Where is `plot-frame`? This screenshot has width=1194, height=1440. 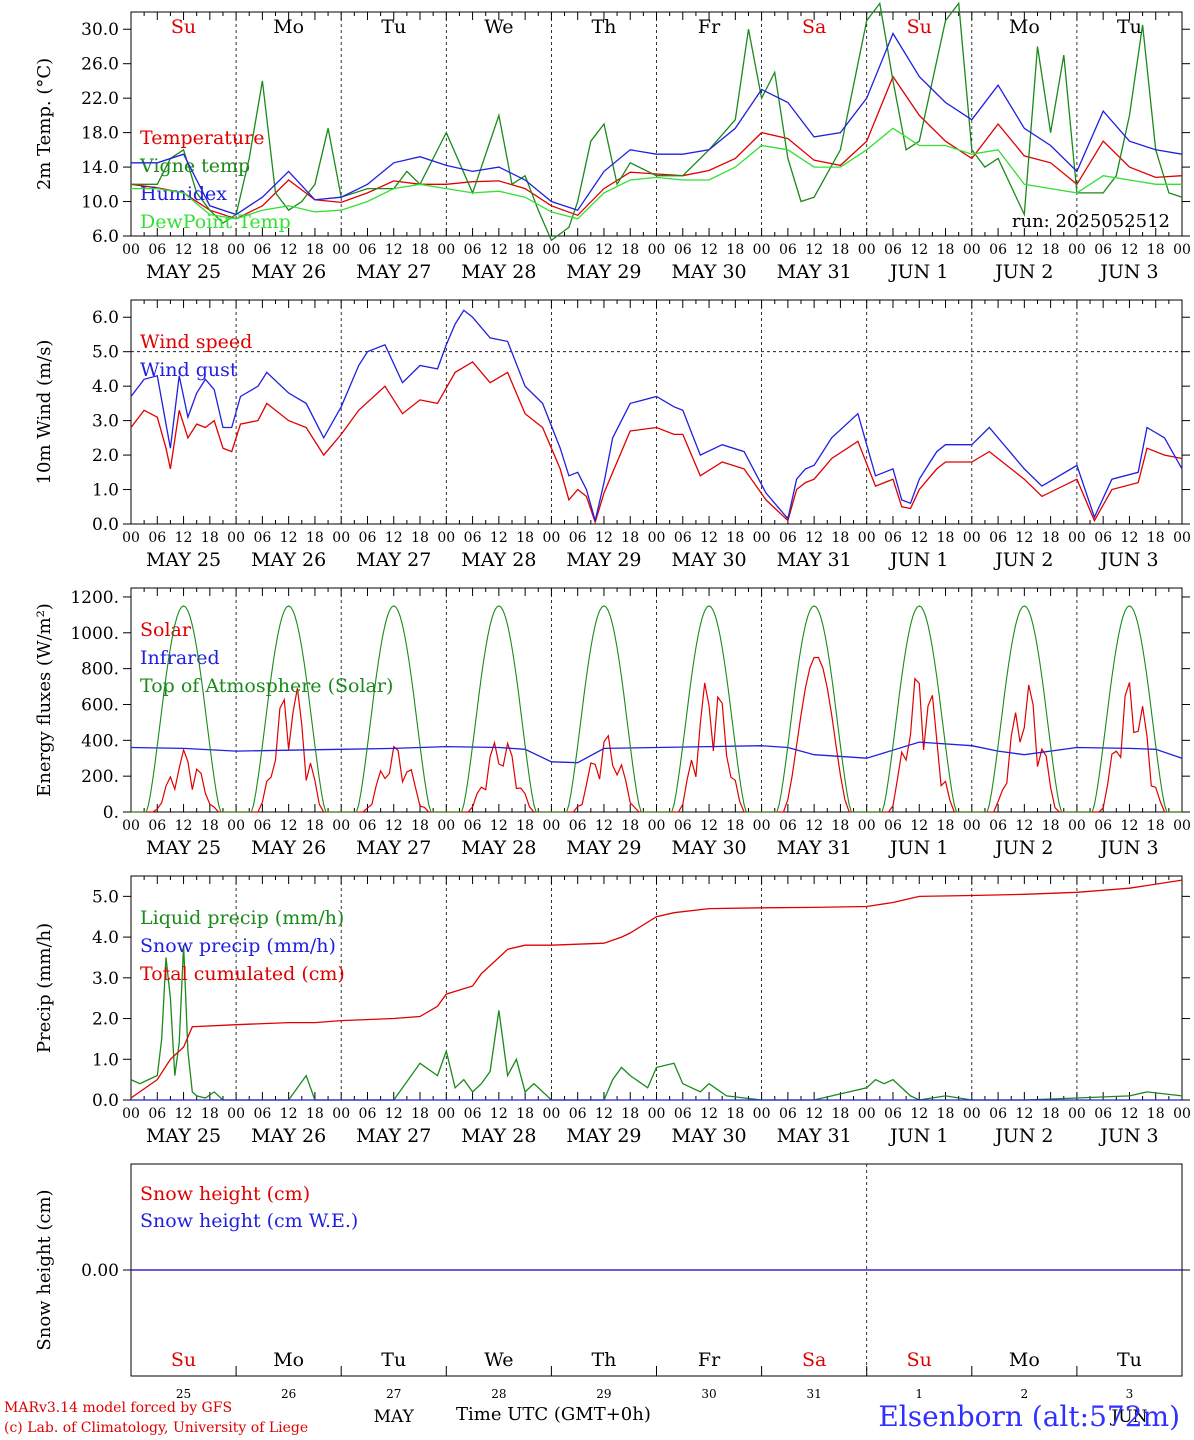
plot-frame is located at coordinates (656, 700).